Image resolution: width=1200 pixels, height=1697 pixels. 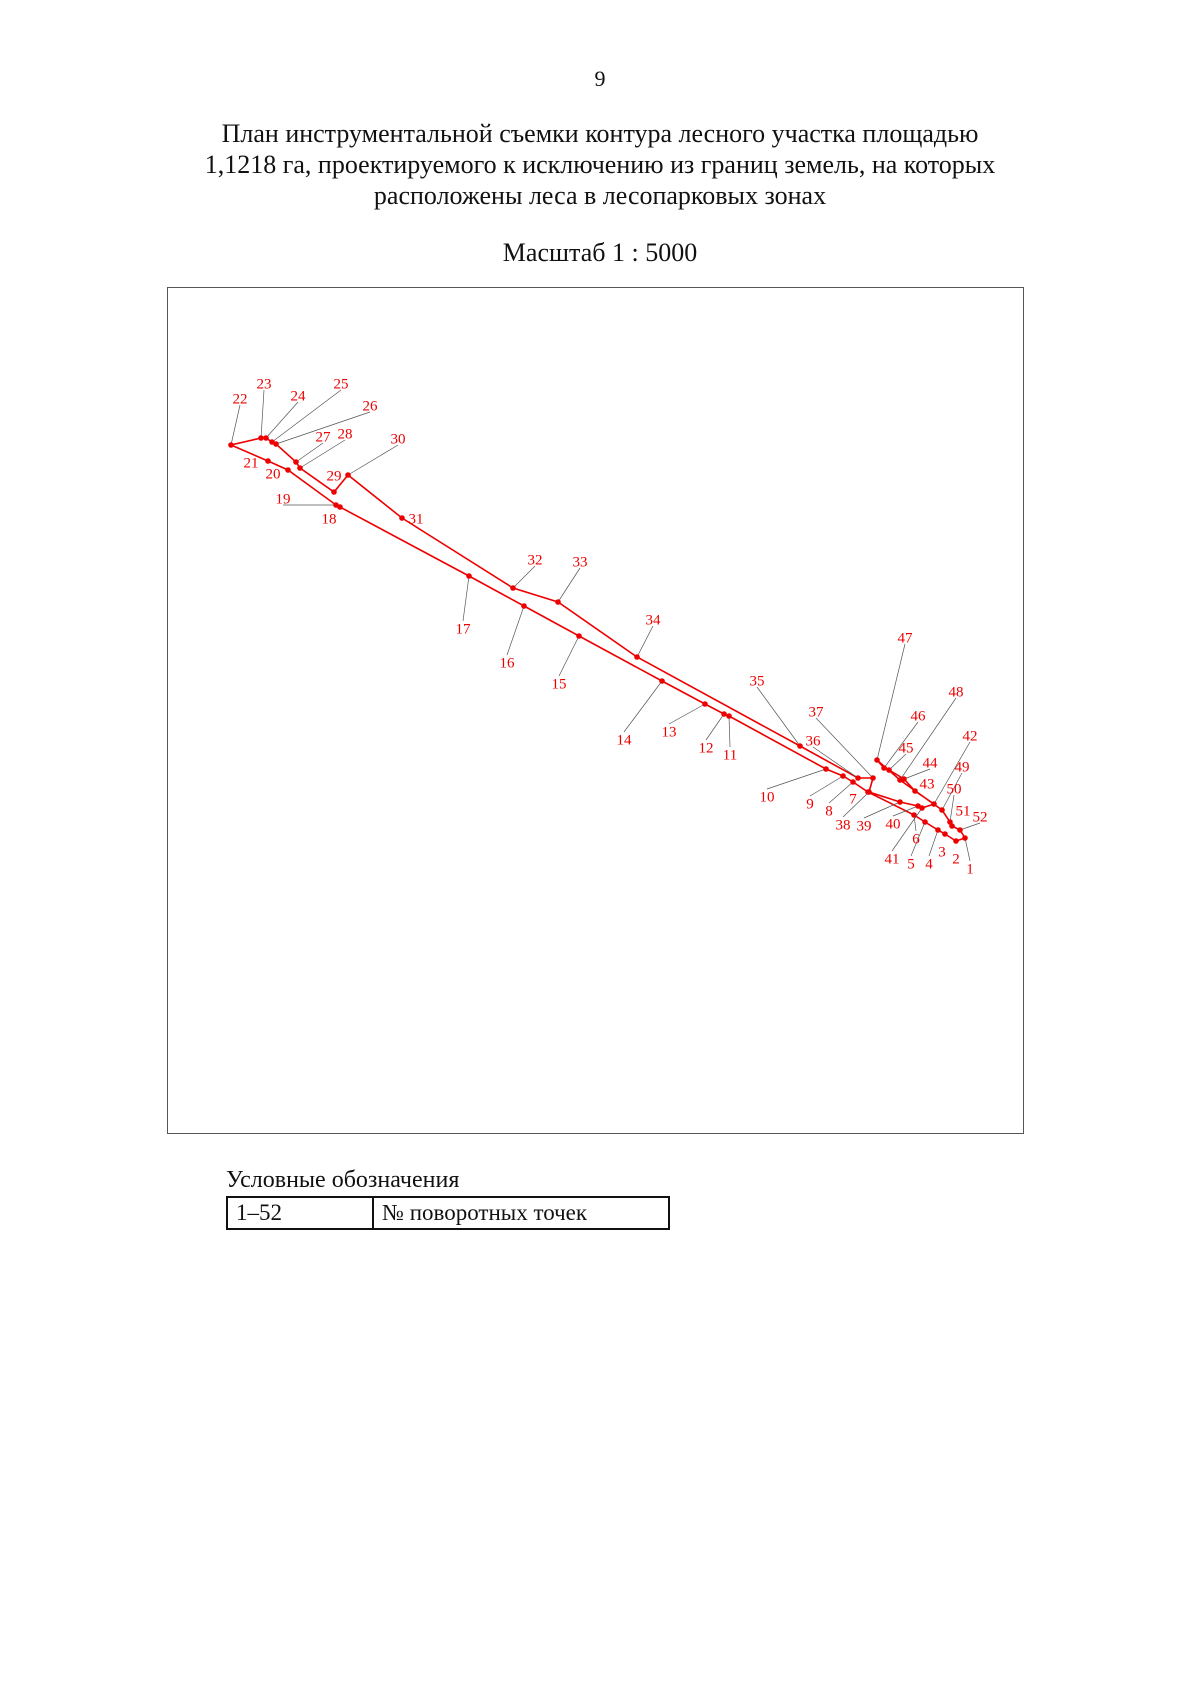 I want to click on point-label: 20, so click(x=273, y=474).